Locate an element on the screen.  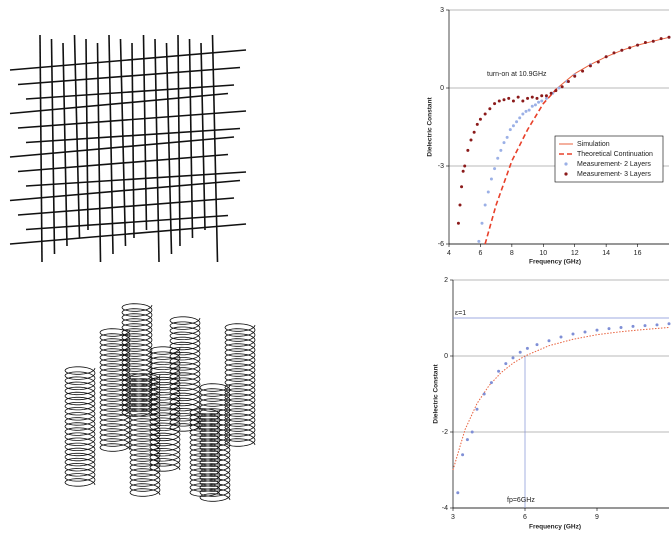
x-tick-label: 9 is located at coordinates (597, 517).